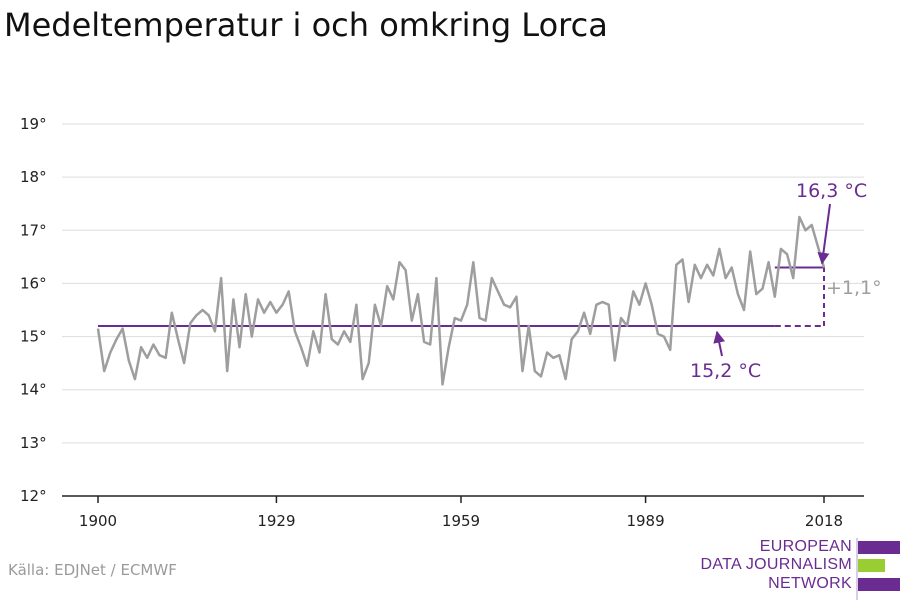  What do you see at coordinates (33, 230) in the screenshot?
I see `y-tick-label: 17°` at bounding box center [33, 230].